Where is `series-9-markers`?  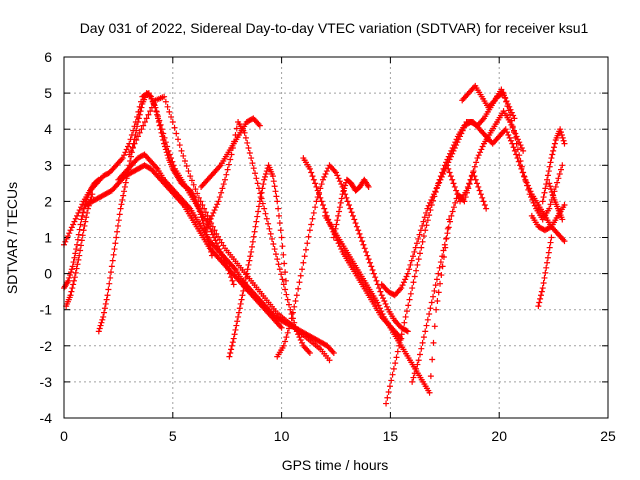
series-9-markers is located at coordinates (257, 237).